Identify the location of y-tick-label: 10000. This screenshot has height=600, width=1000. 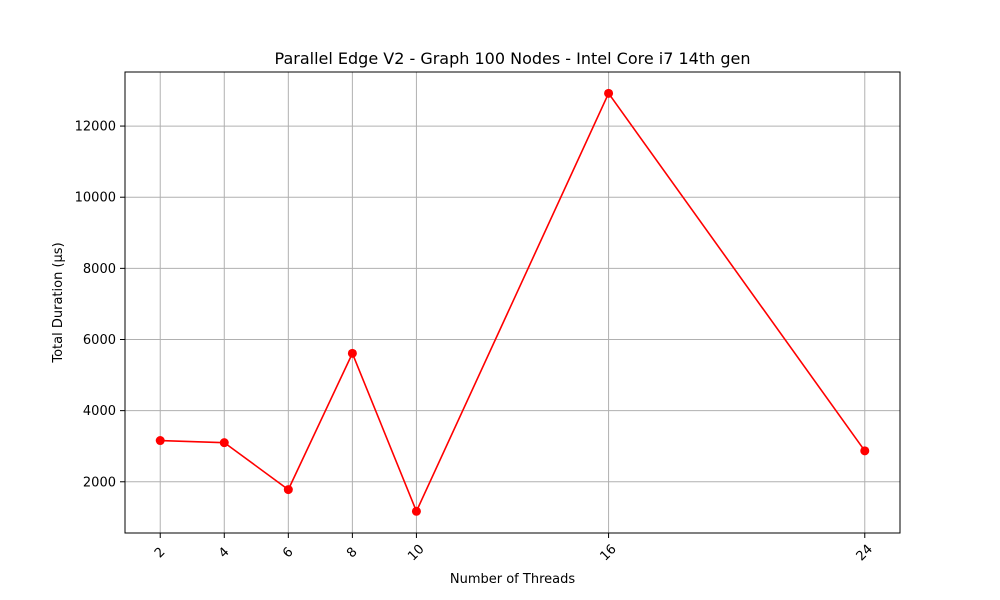
(95, 198).